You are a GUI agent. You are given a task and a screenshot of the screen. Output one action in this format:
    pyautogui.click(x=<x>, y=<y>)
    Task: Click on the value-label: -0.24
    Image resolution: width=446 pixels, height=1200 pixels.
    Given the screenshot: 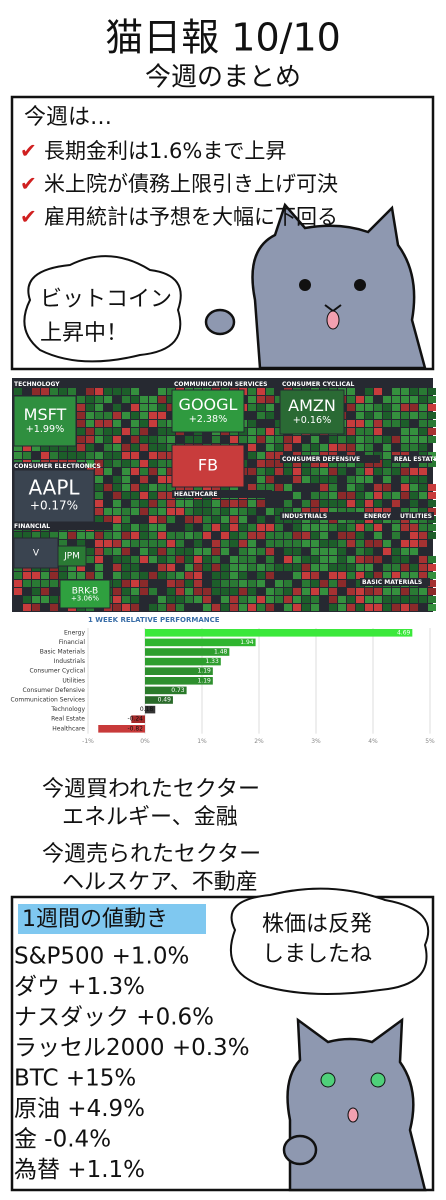 What is the action you would take?
    pyautogui.click(x=135, y=719)
    